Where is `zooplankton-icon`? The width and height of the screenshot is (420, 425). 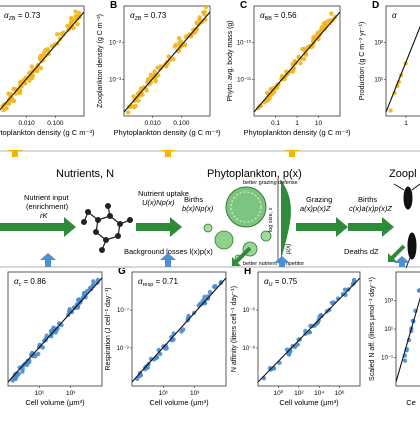
zooplankton-icon is located at coordinates (407, 226).